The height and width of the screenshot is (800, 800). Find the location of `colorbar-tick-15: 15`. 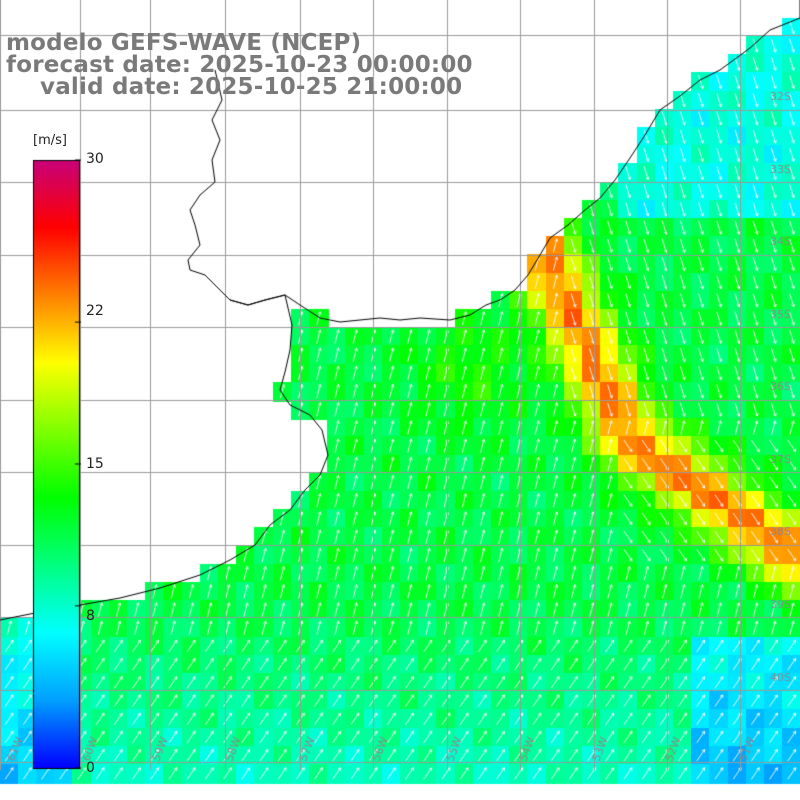

colorbar-tick-15: 15 is located at coordinates (95, 464).